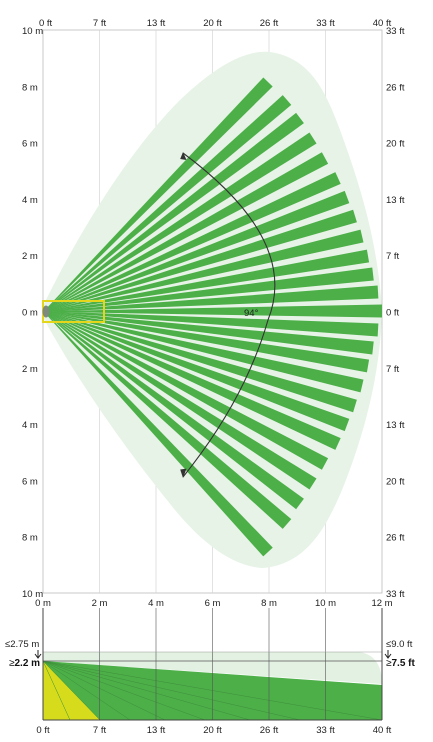  What do you see at coordinates (38, 654) in the screenshot?
I see `left-height-arrow-icon` at bounding box center [38, 654].